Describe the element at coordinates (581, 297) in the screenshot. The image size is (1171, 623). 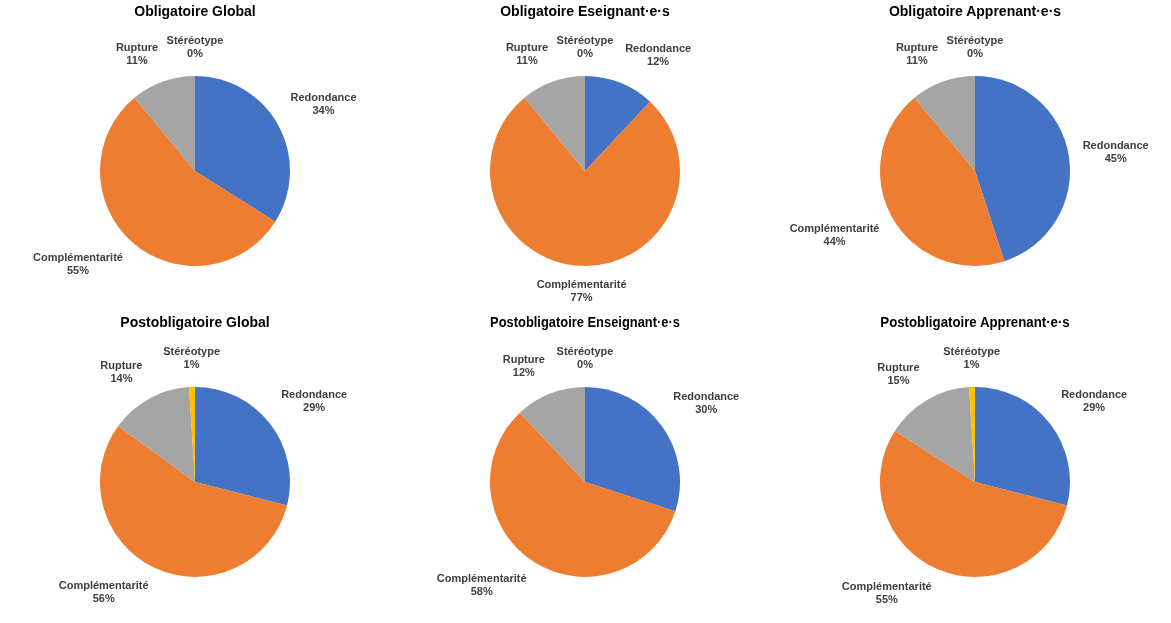
I see `data-label: 77%` at that location.